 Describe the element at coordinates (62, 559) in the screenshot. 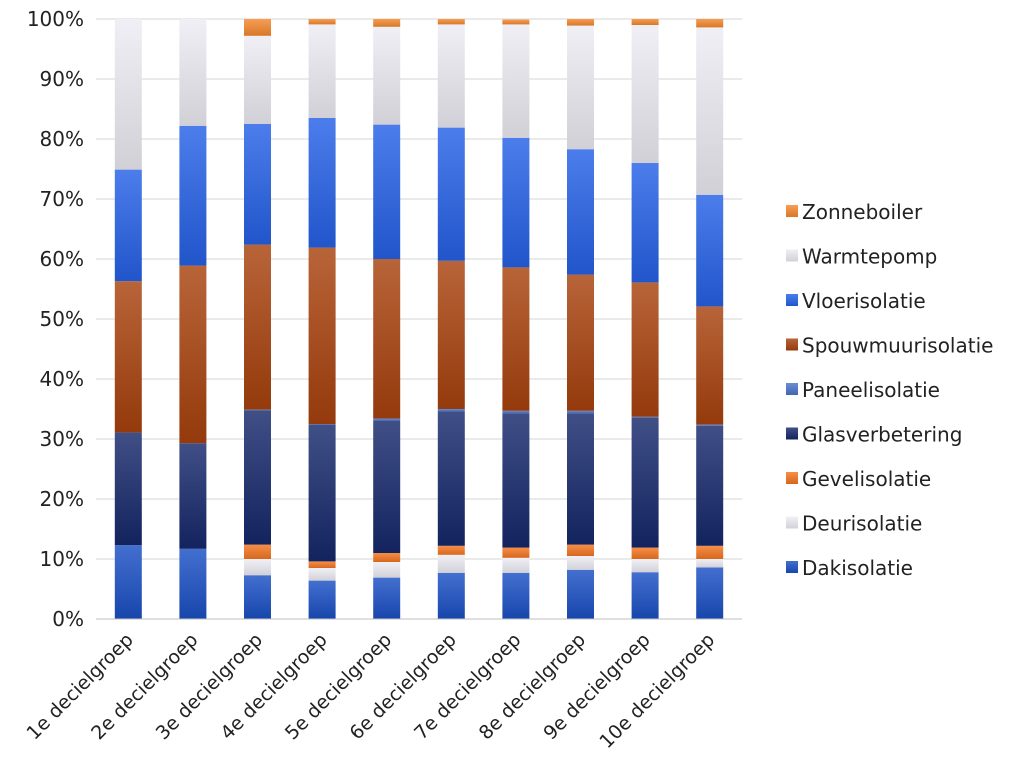

I see `y-tick-label: 10%` at that location.